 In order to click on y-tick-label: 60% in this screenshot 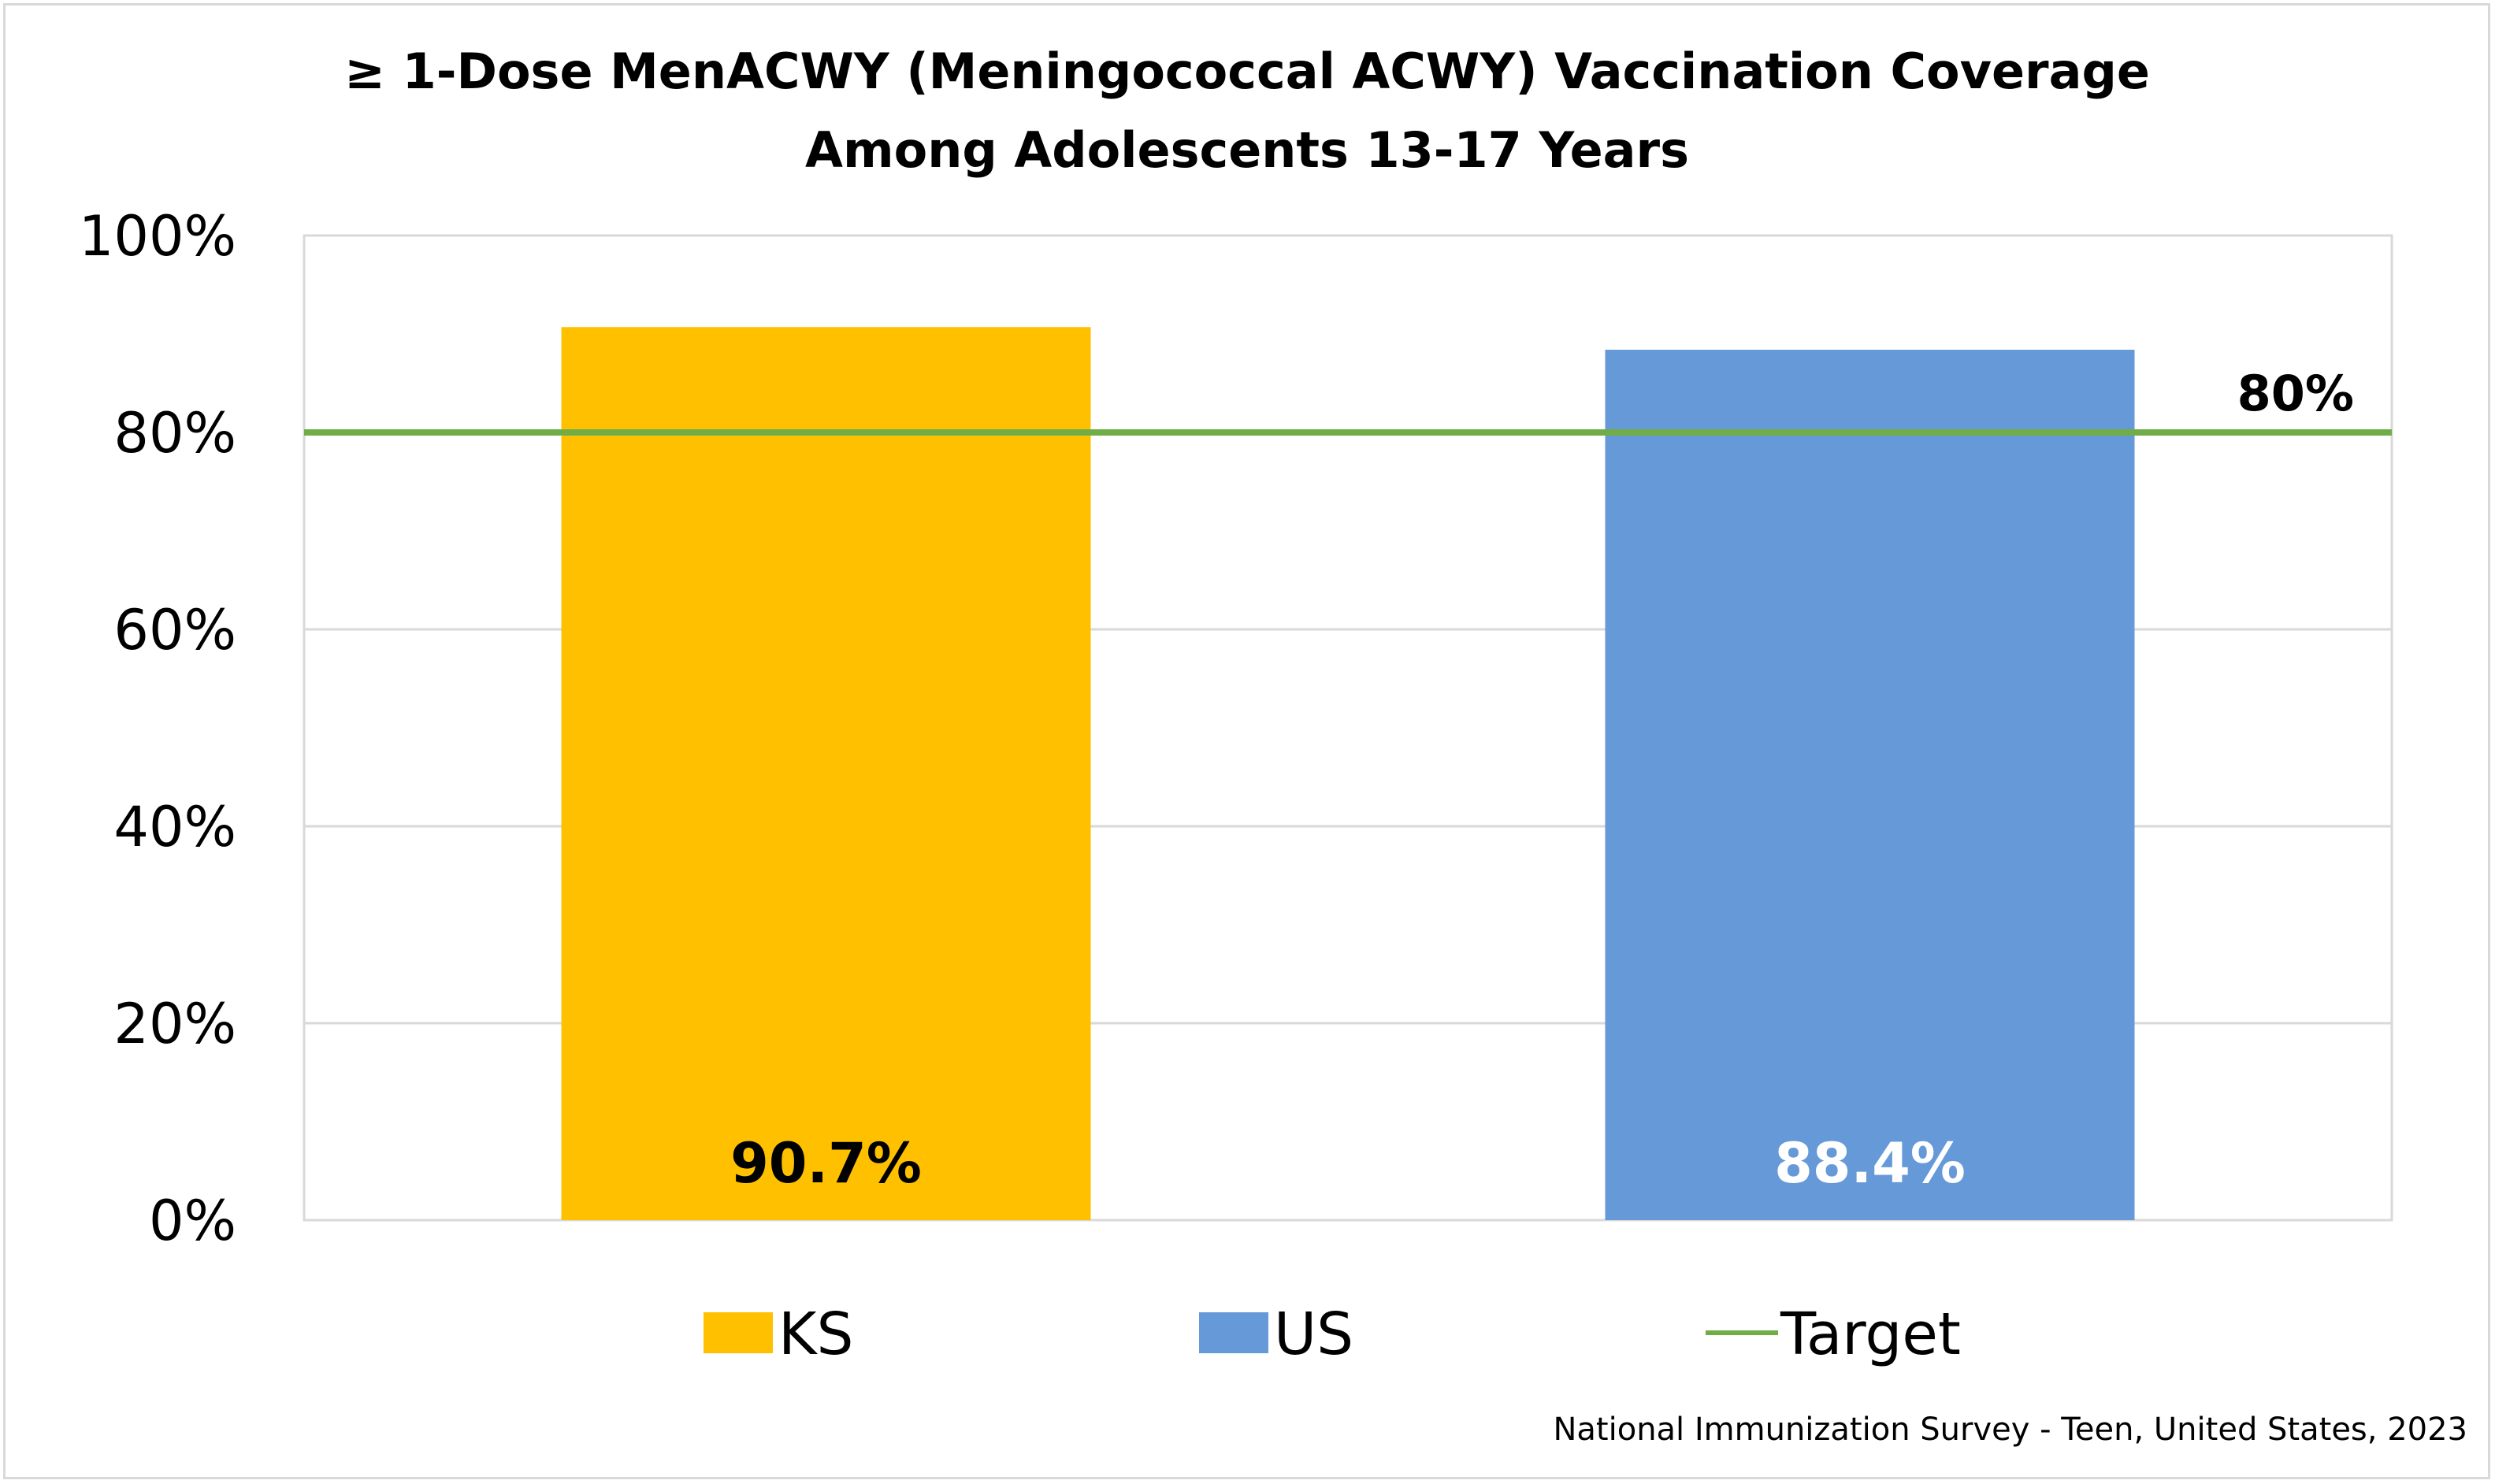, I will do `click(175, 630)`.